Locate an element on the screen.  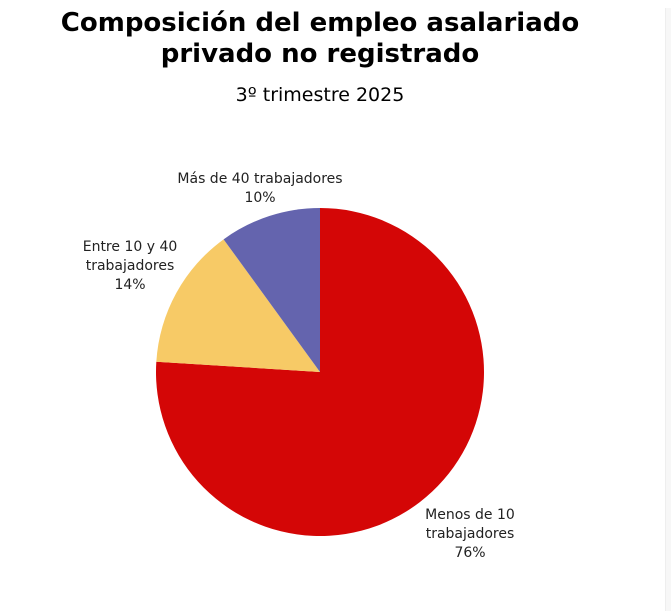
title-line-2: privado no registrado is located at coordinates (320, 54).